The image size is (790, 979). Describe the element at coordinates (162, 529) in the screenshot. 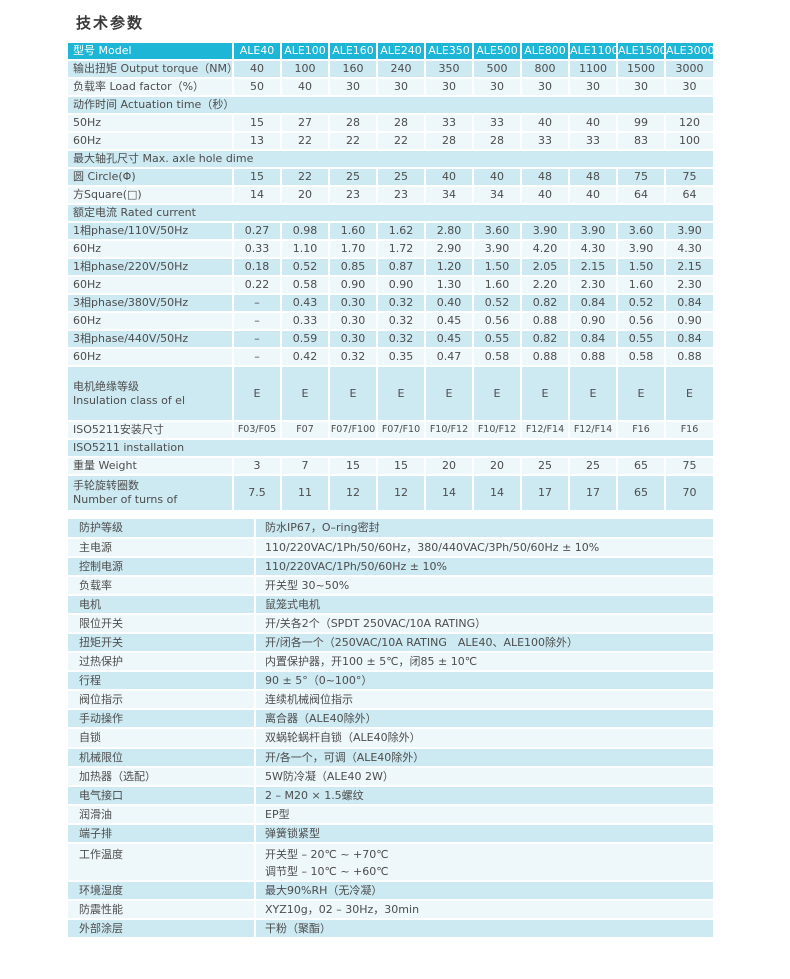

I see `param-label: 防护等级` at that location.